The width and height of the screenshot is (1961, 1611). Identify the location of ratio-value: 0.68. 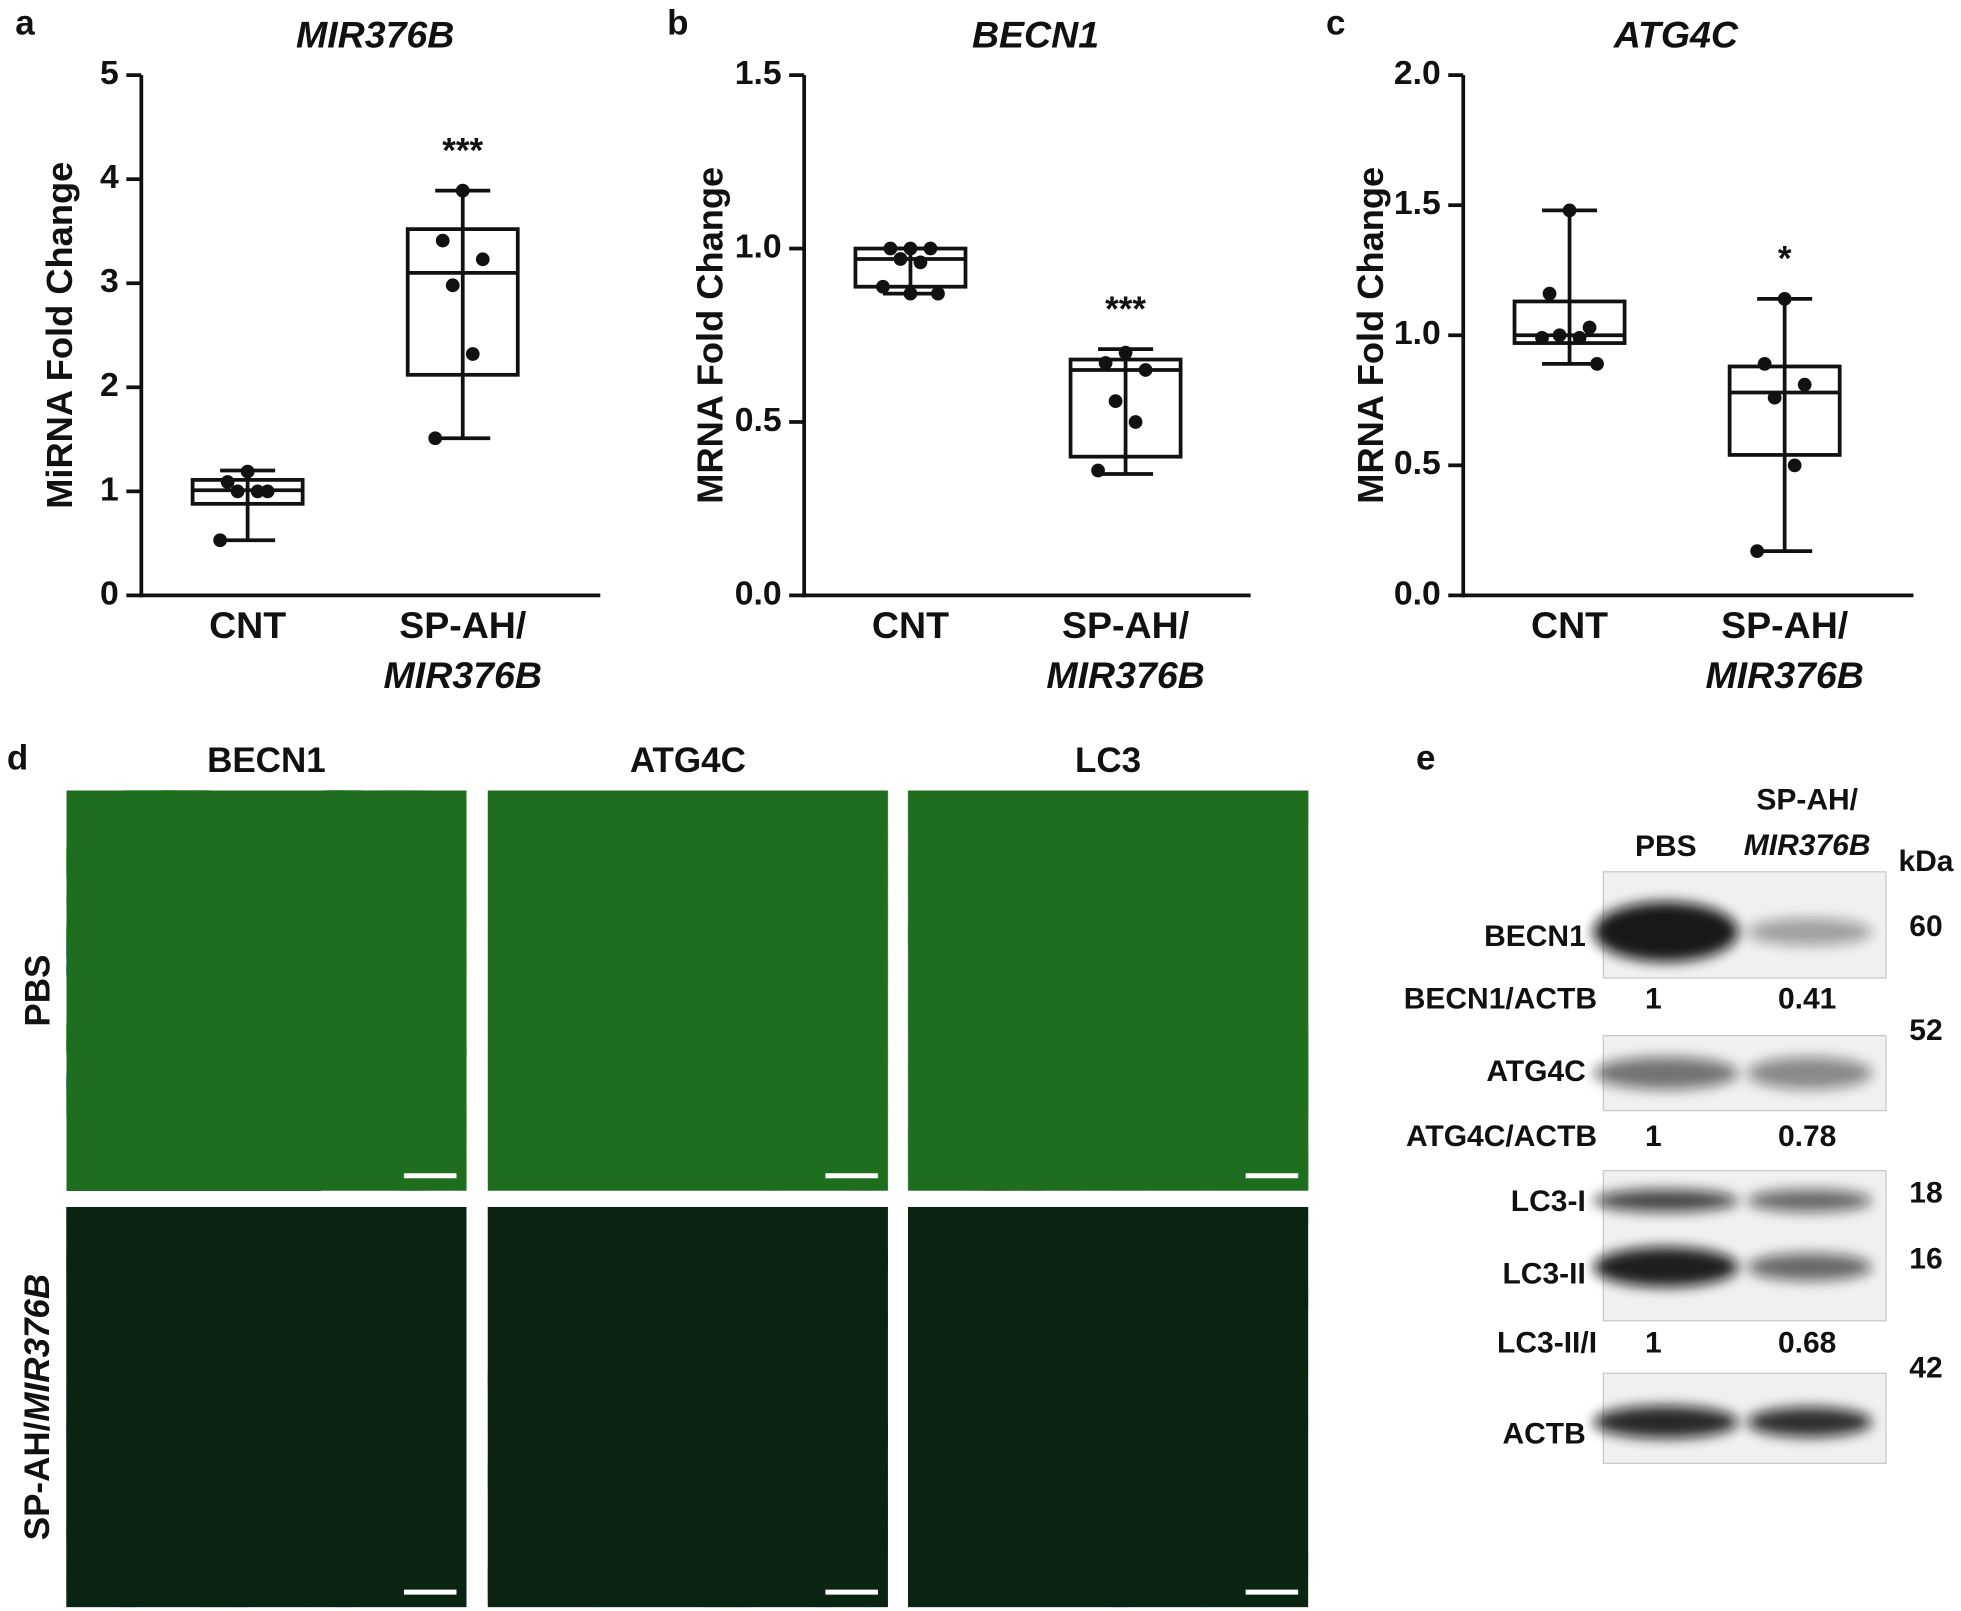
(1807, 1342).